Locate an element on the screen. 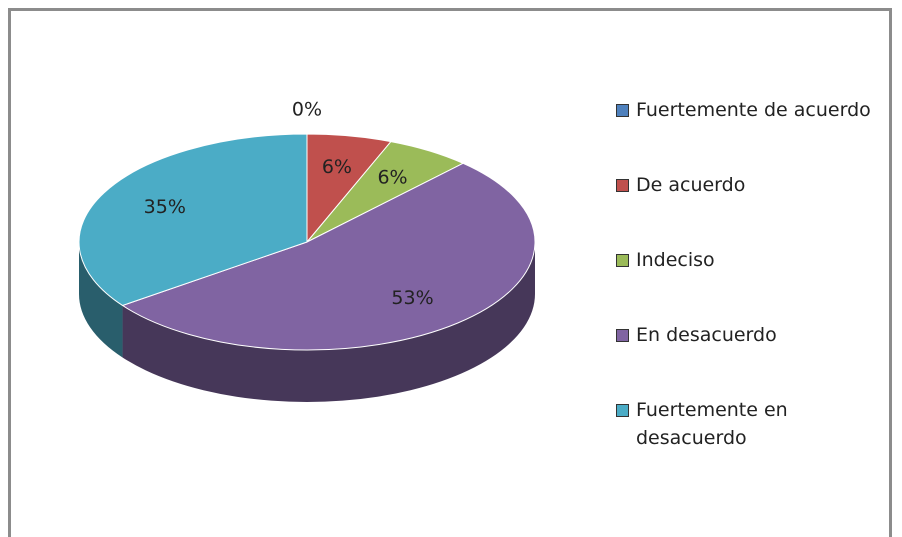 The height and width of the screenshot is (537, 902). legend-label: De acuerdo is located at coordinates (691, 185).